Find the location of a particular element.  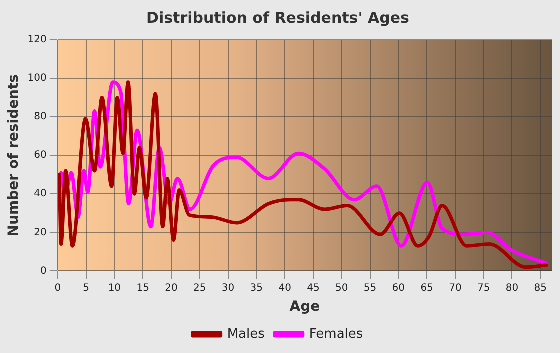

x-tick-label: 20 is located at coordinates (171, 288).